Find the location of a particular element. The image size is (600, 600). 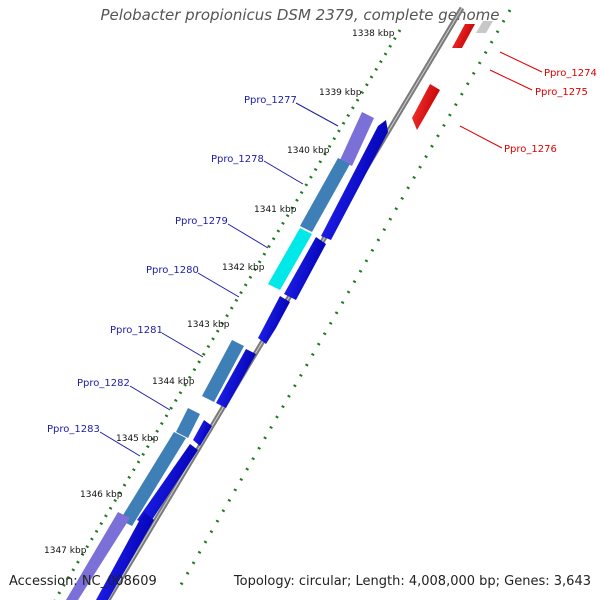

gene-label-ppro-1274: Ppro_1274 is located at coordinates (570, 73).